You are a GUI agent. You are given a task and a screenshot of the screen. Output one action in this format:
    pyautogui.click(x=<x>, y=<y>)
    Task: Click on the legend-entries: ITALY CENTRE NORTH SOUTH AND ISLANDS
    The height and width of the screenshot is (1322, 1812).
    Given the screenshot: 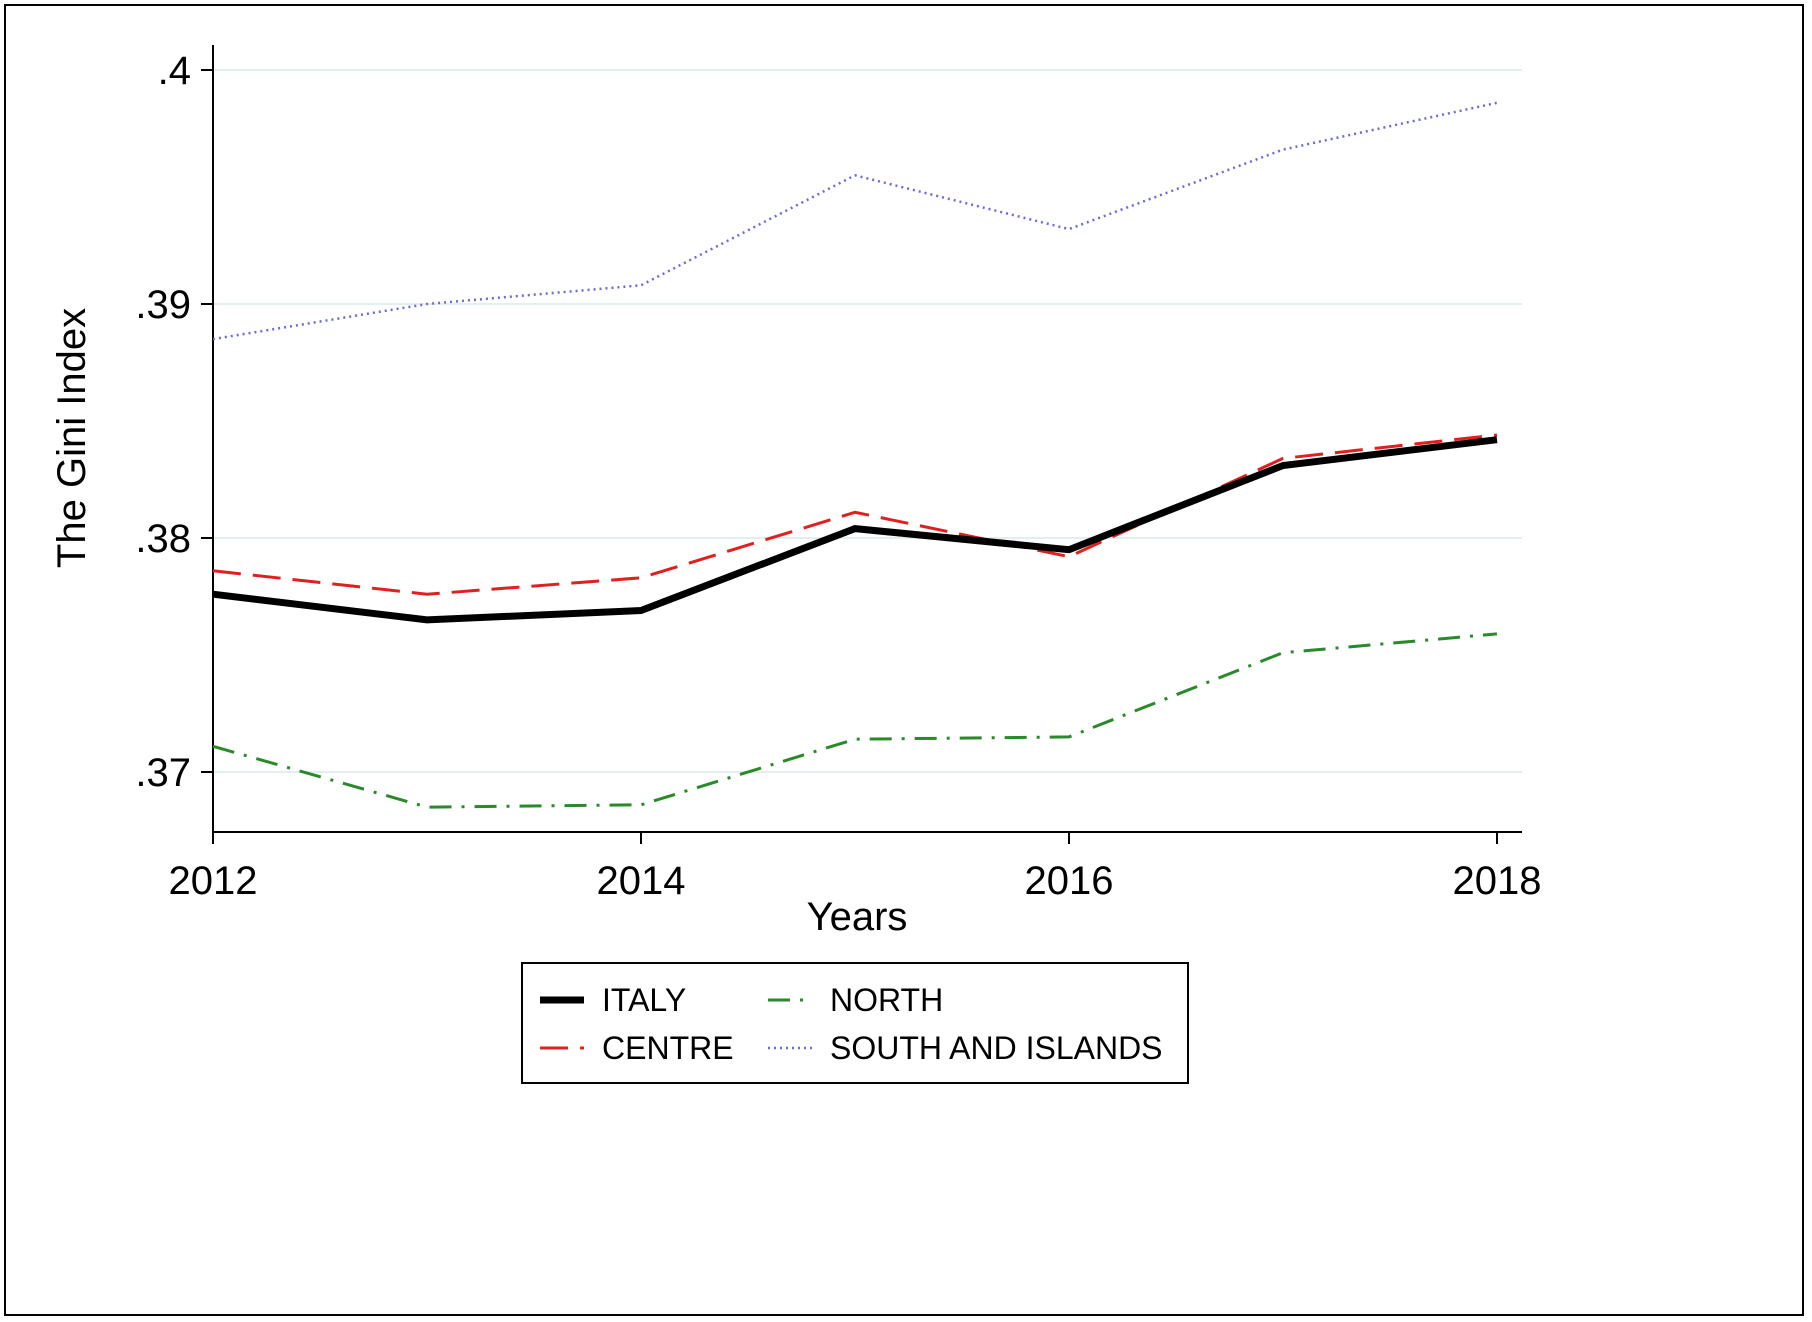 What is the action you would take?
    pyautogui.click(x=851, y=1024)
    